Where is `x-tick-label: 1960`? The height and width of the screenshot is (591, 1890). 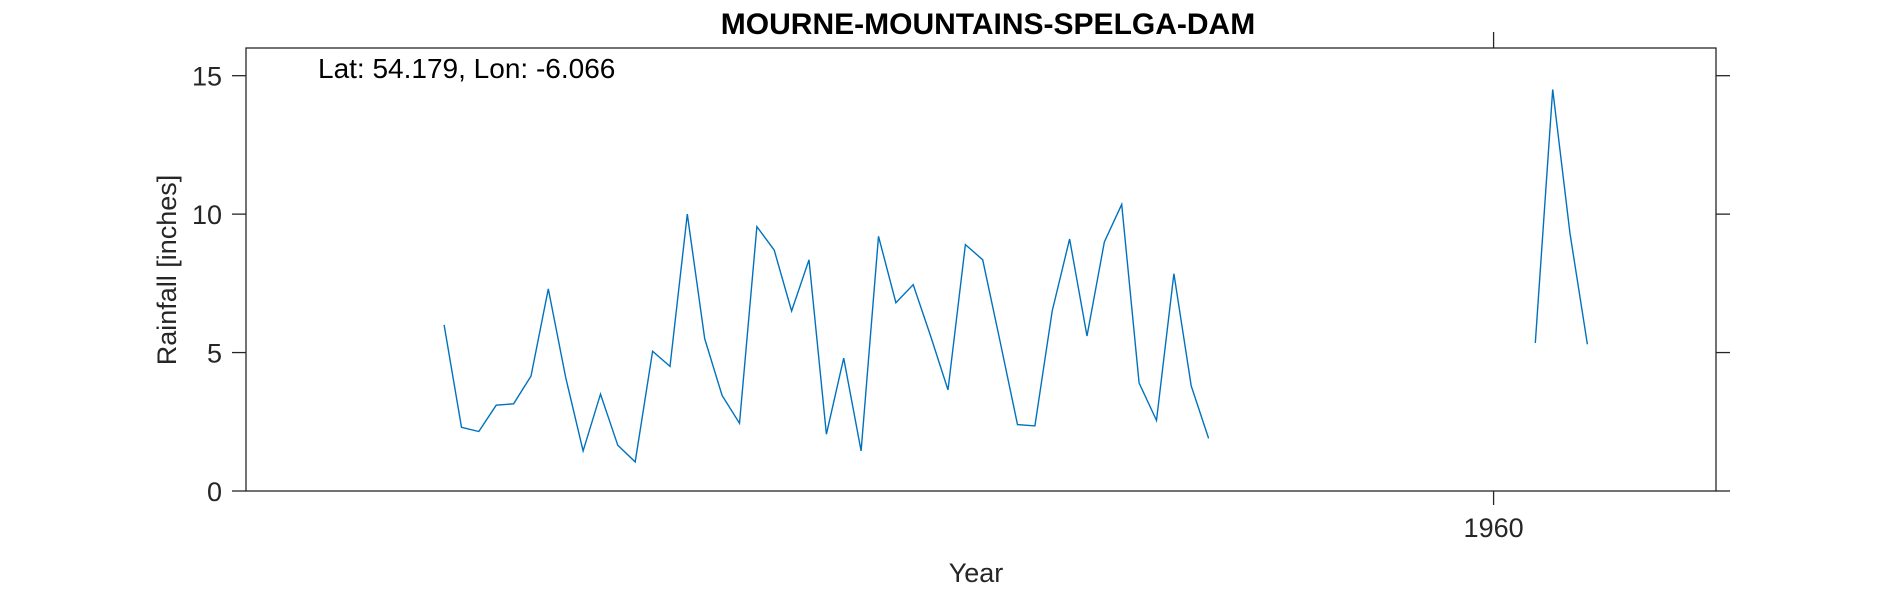
x-tick-label: 1960 is located at coordinates (1494, 528).